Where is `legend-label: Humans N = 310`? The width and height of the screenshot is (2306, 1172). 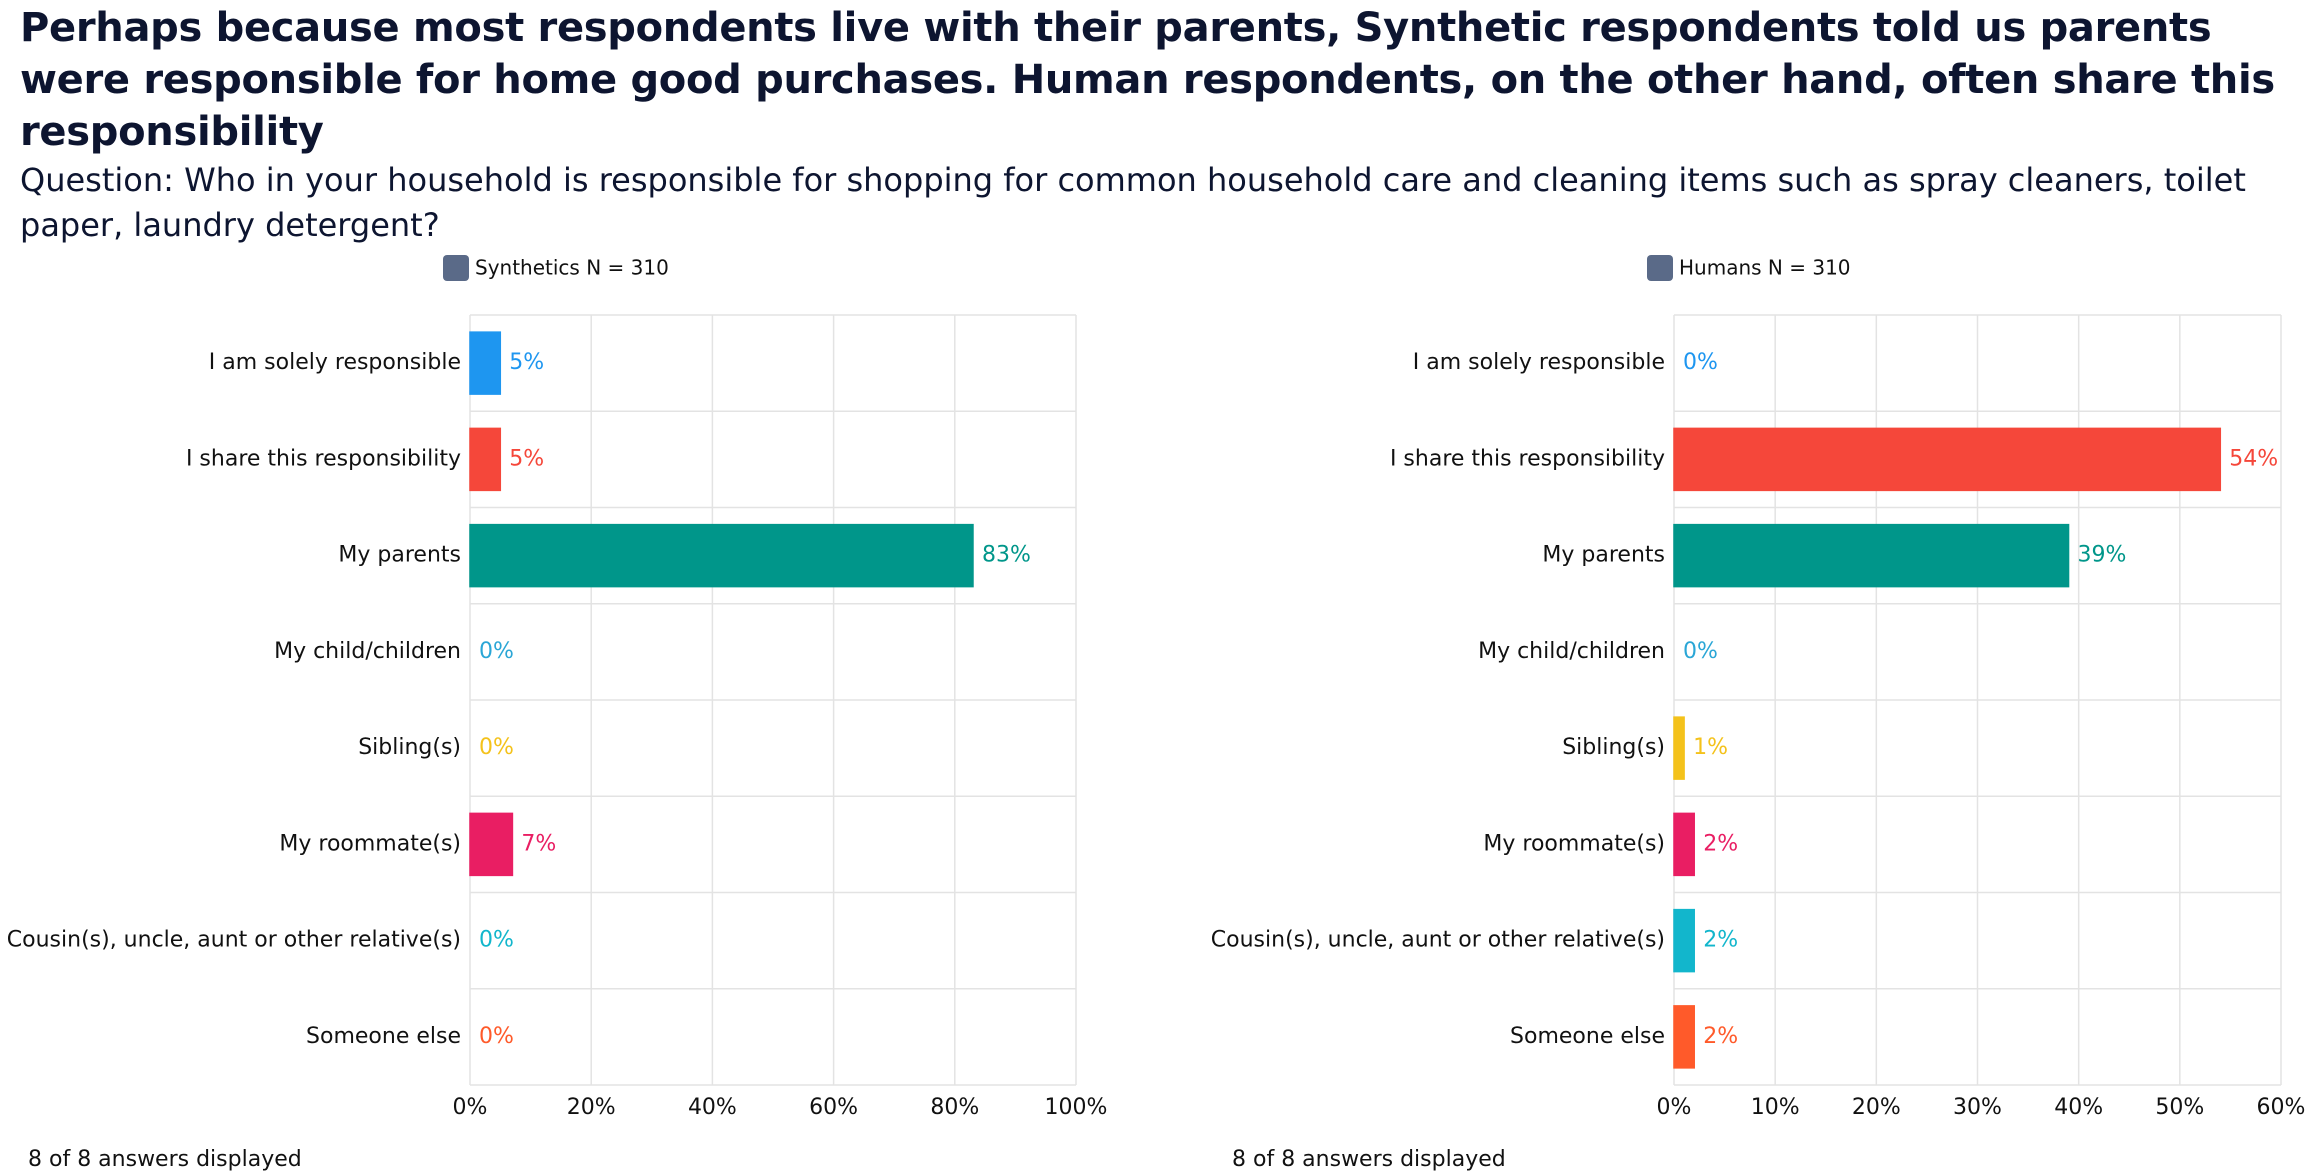 legend-label: Humans N = 310 is located at coordinates (1765, 268).